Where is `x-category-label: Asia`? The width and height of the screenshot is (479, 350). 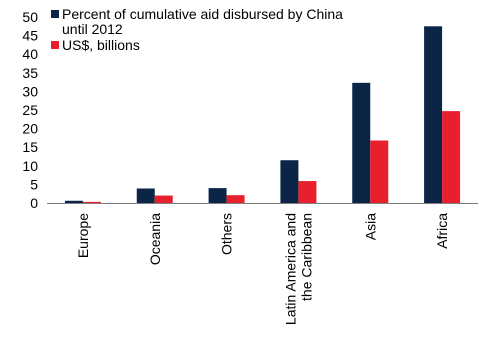
x-category-label: Asia is located at coordinates (370, 226).